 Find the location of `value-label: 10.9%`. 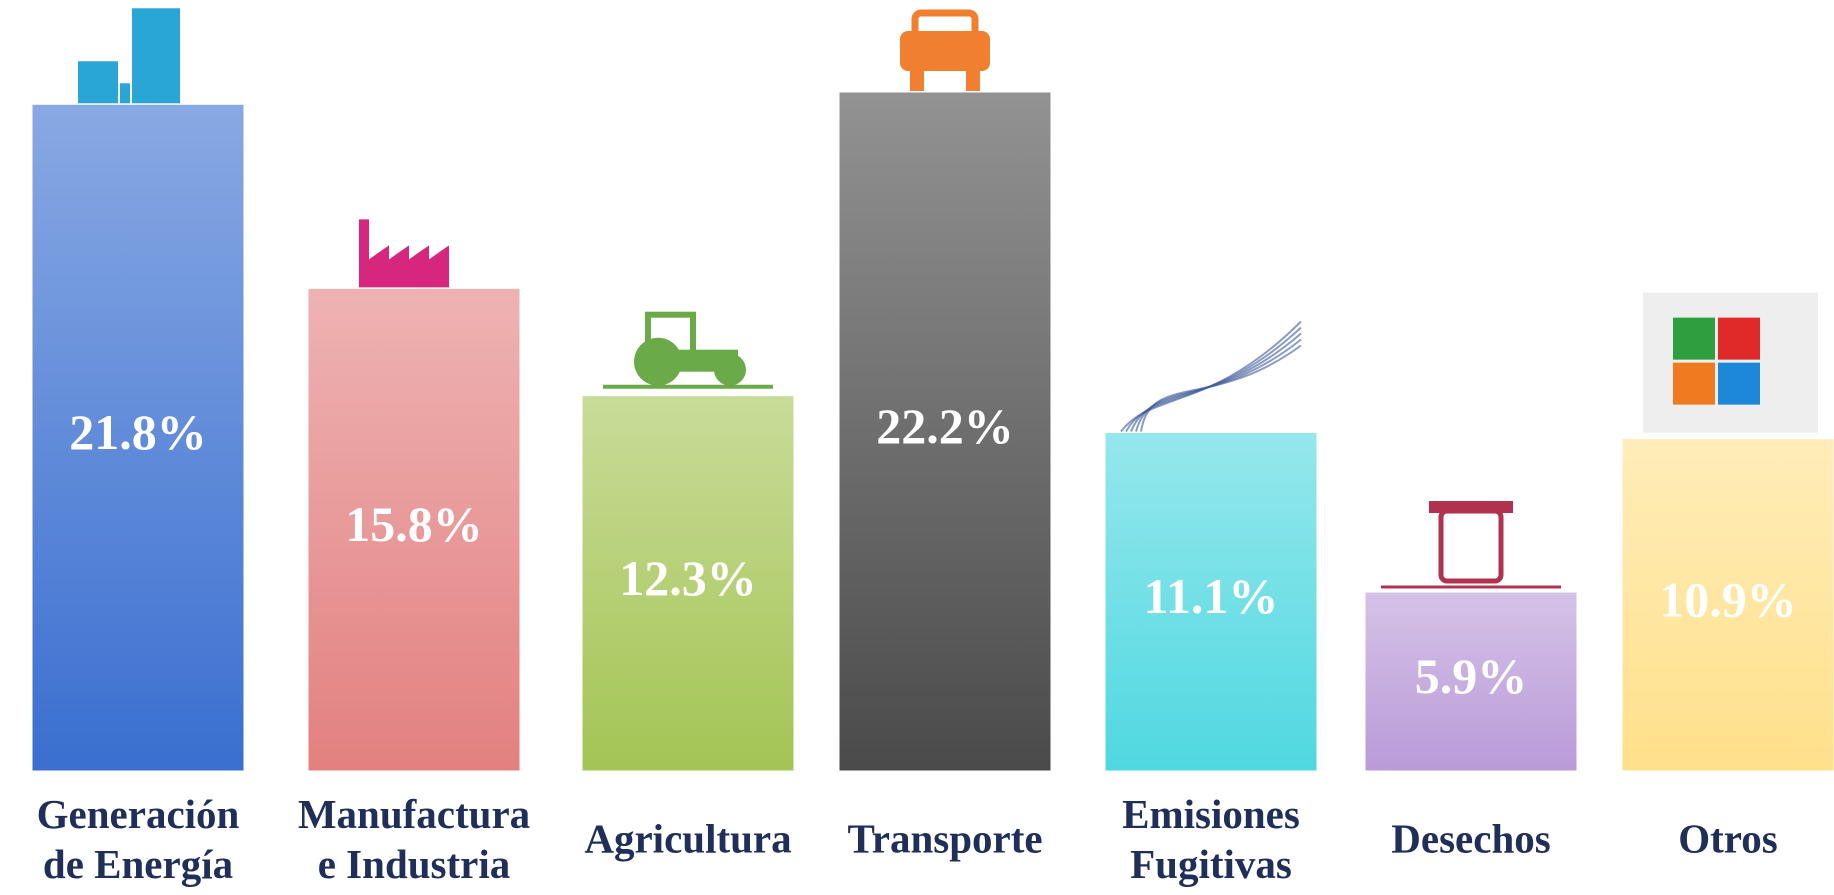

value-label: 10.9% is located at coordinates (1728, 599).